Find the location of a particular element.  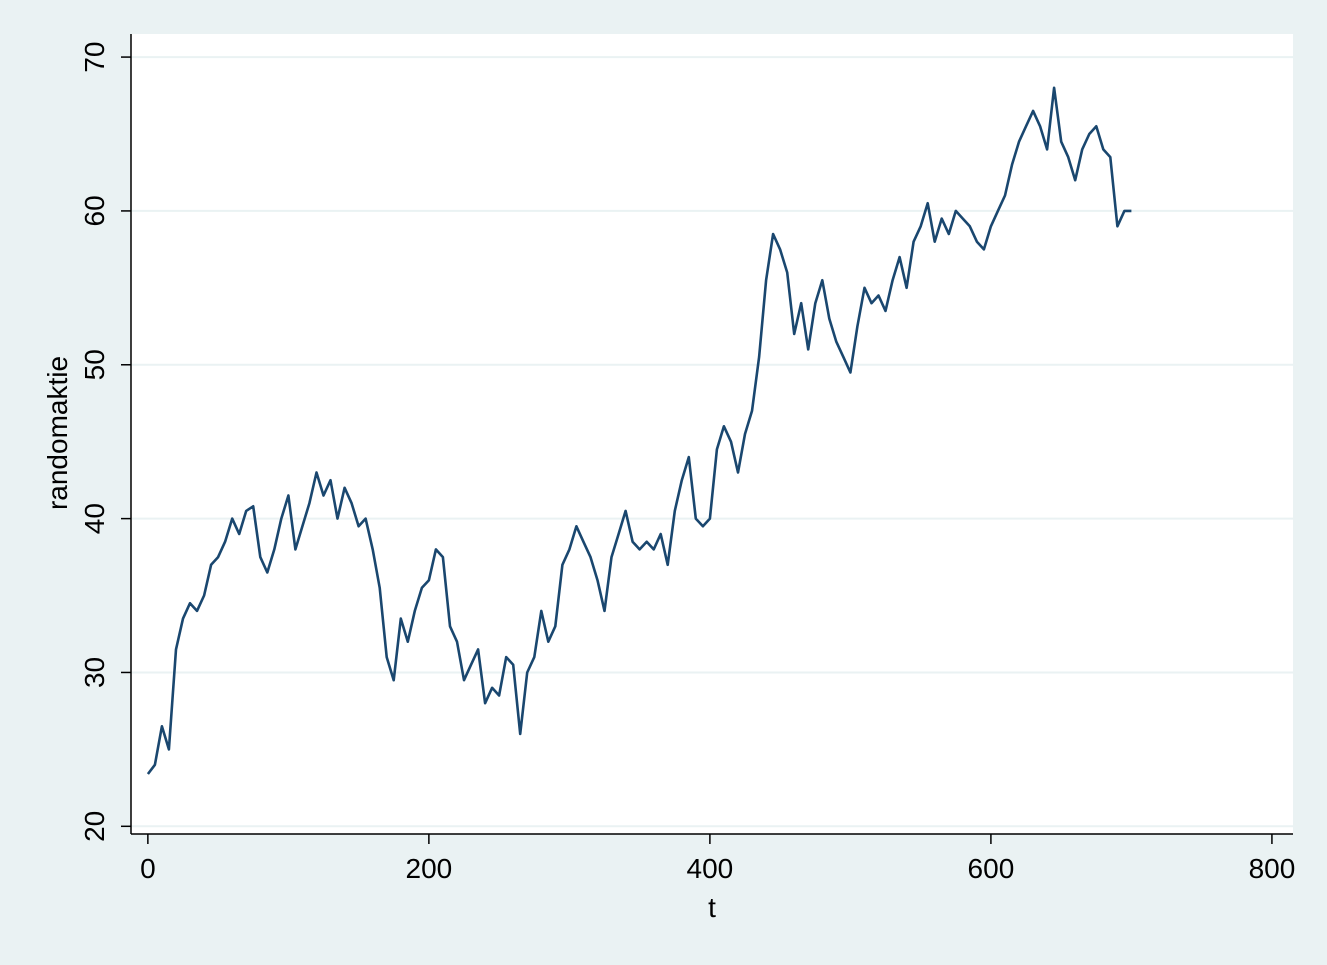

y-tick-label-20: 20 is located at coordinates (94, 826).